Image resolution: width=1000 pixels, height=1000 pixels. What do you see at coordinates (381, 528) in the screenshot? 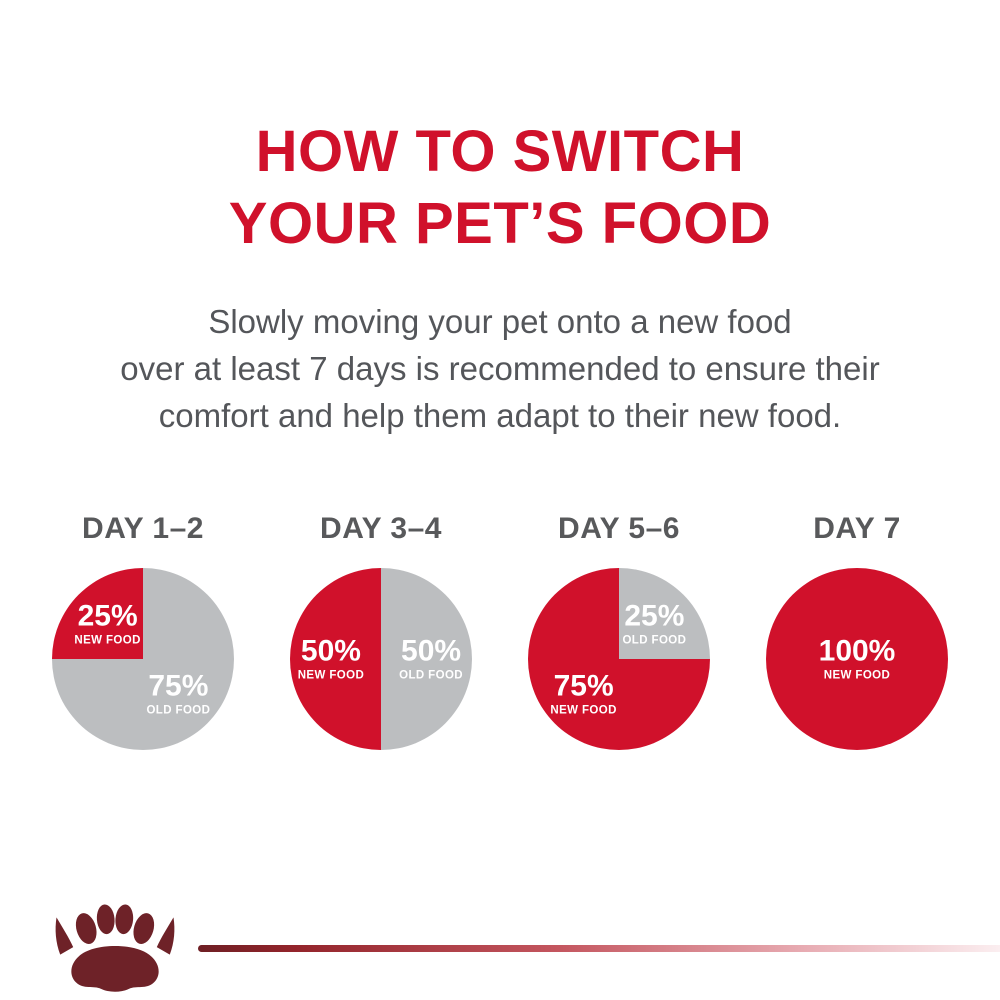
I see `day-label: DAY 3–4` at bounding box center [381, 528].